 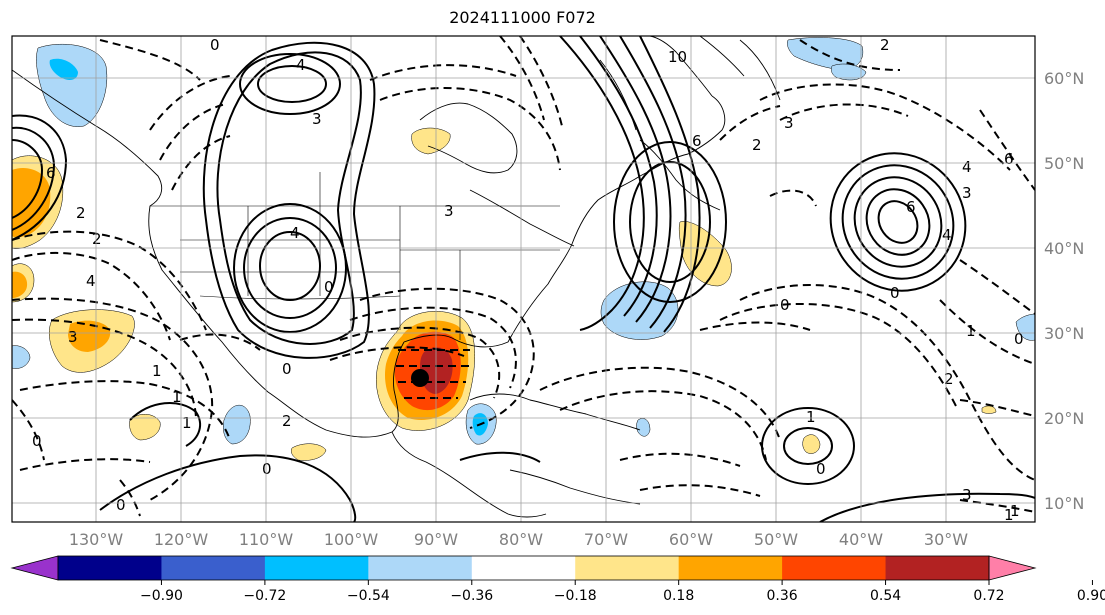 What do you see at coordinates (96, 539) in the screenshot?
I see `lon-label: 130°W` at bounding box center [96, 539].